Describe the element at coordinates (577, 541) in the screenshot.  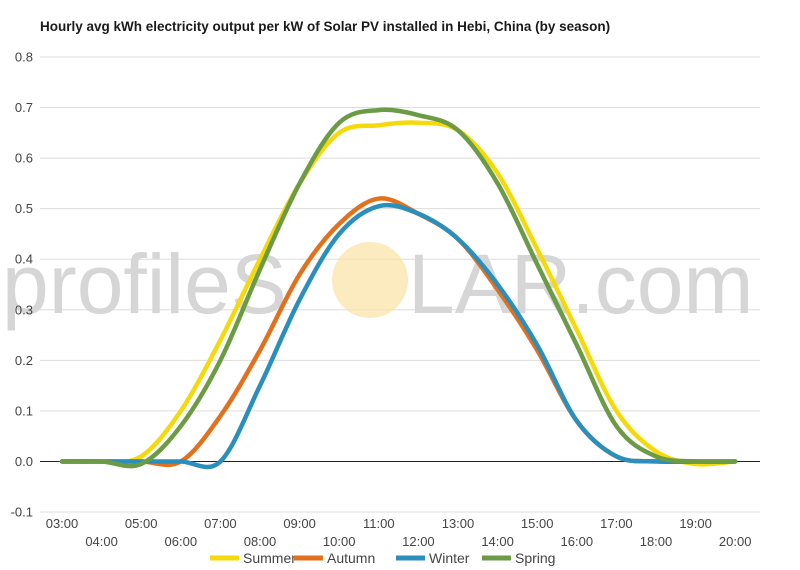
I see `x-tick-label: 16:00` at that location.